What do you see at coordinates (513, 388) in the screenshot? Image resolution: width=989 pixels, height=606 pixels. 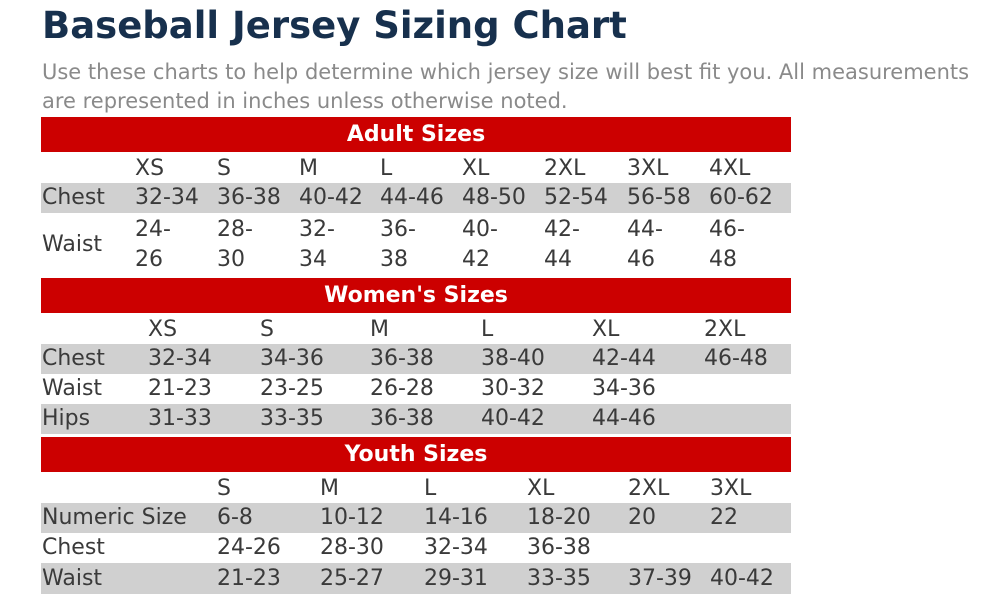 I see `table-cell: 30-32` at bounding box center [513, 388].